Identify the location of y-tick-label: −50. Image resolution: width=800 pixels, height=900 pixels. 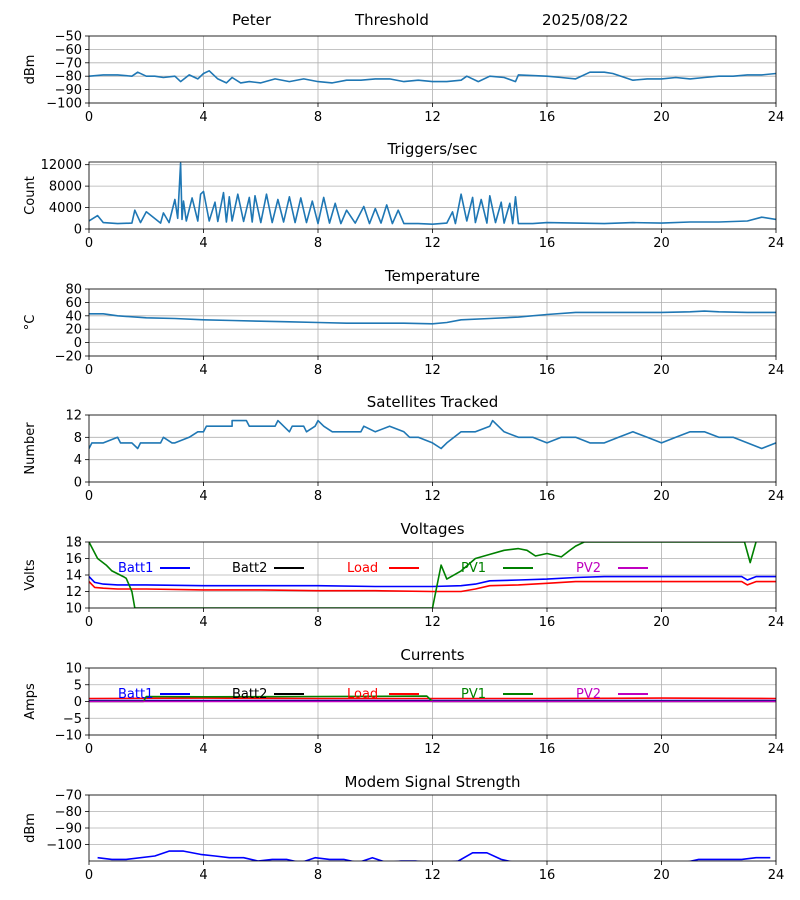
(68, 37).